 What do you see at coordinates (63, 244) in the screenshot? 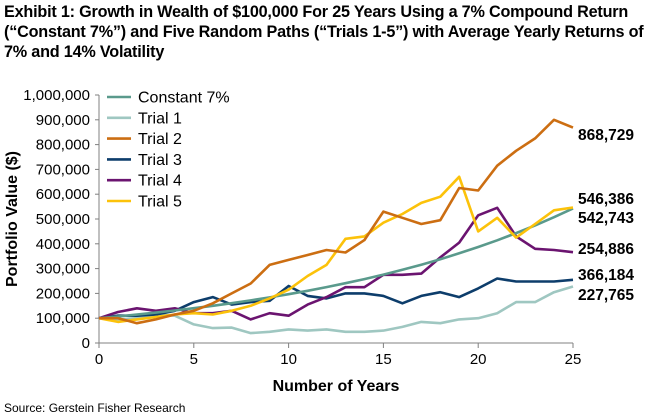
I see `y-tick-label: 400,000` at bounding box center [63, 244].